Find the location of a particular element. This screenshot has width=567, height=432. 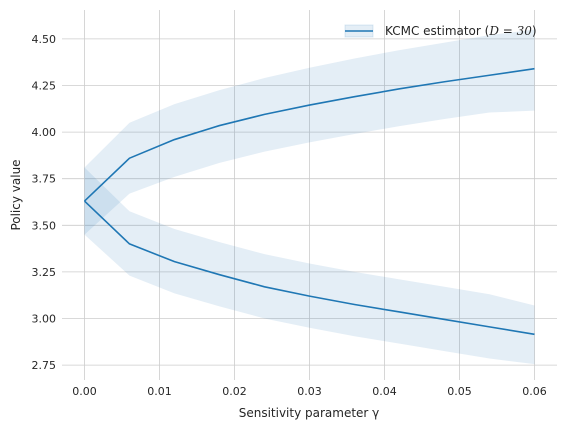

x-axis-label: Sensitivity parameter γ is located at coordinates (309, 413).